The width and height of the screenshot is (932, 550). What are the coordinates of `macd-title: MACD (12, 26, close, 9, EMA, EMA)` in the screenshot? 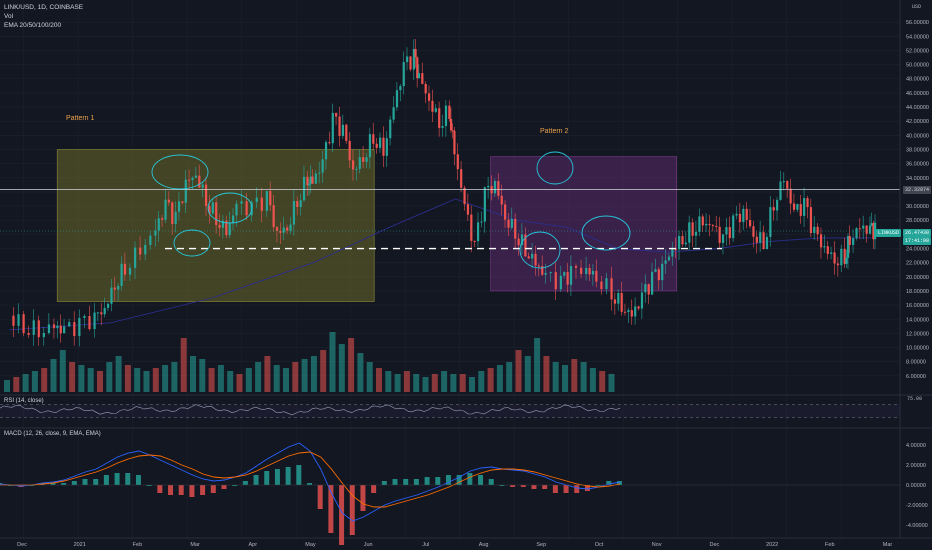 It's located at (52, 434).